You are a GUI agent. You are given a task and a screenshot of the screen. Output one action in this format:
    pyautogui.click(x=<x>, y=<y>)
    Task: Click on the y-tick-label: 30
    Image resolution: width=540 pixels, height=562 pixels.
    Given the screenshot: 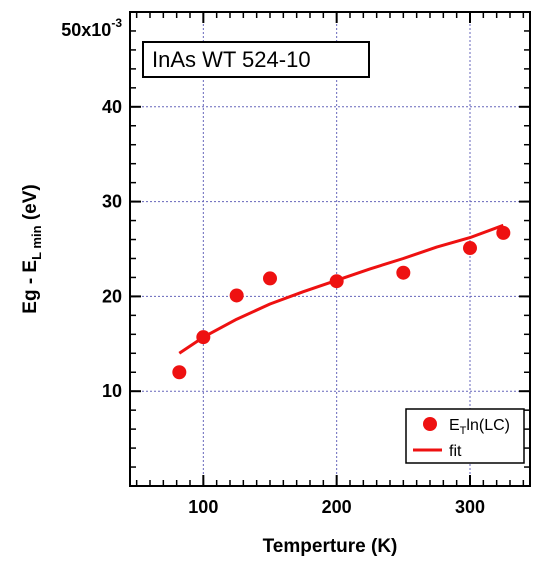 What is the action you would take?
    pyautogui.click(x=112, y=202)
    